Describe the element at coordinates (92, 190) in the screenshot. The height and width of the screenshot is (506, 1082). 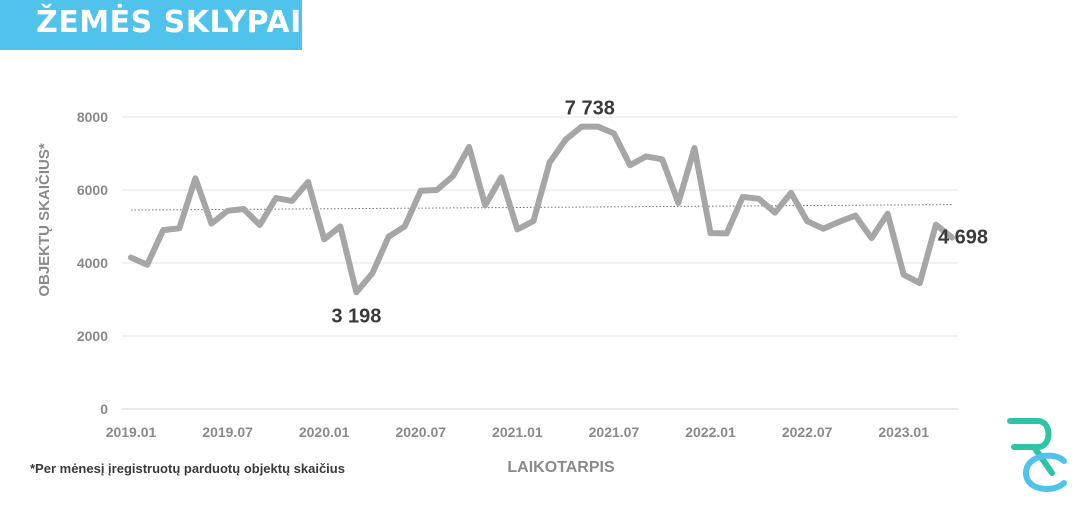
I see `y-tick-label: 6000` at that location.